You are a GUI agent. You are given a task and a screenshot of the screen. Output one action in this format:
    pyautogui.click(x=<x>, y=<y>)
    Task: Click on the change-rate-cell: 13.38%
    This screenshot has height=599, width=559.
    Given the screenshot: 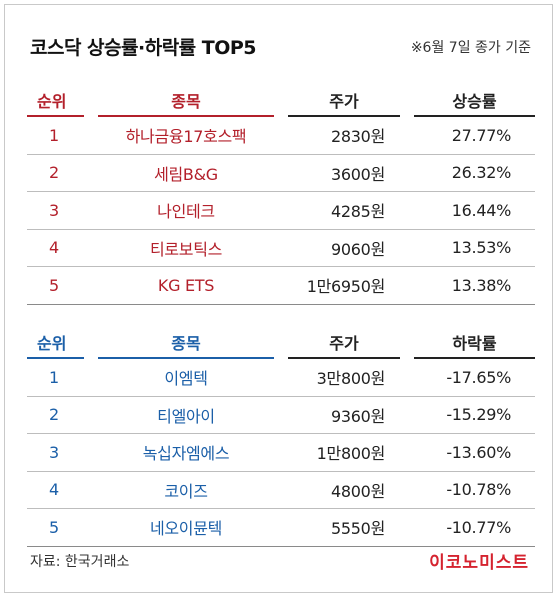 What is the action you would take?
    pyautogui.click(x=471, y=285)
    